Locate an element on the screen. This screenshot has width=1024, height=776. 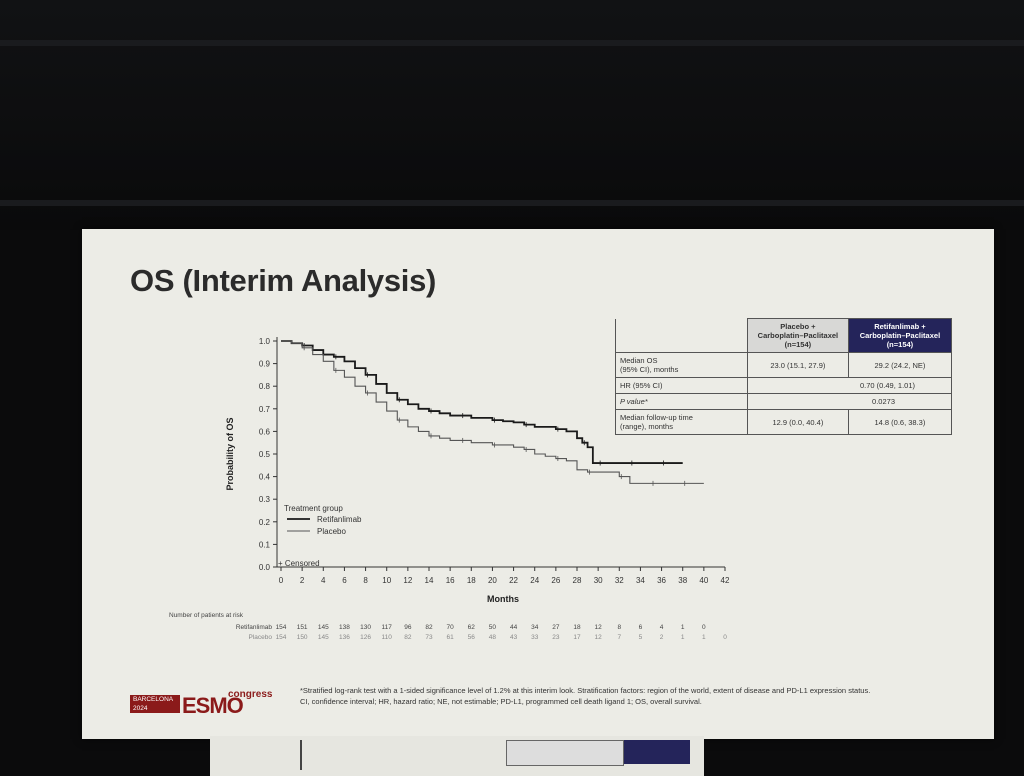
risk-value: 17 is located at coordinates (577, 637).